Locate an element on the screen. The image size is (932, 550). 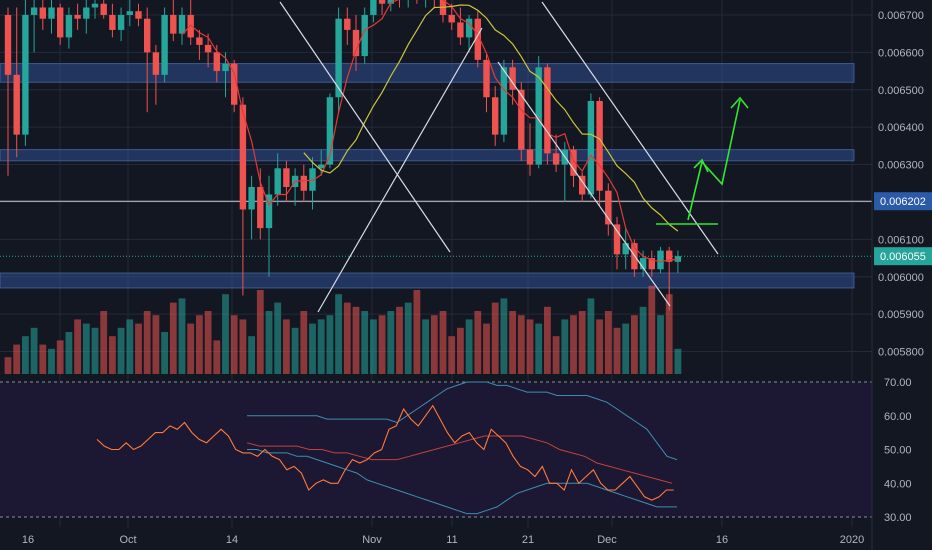
upper-band-line is located at coordinates (462, 421).